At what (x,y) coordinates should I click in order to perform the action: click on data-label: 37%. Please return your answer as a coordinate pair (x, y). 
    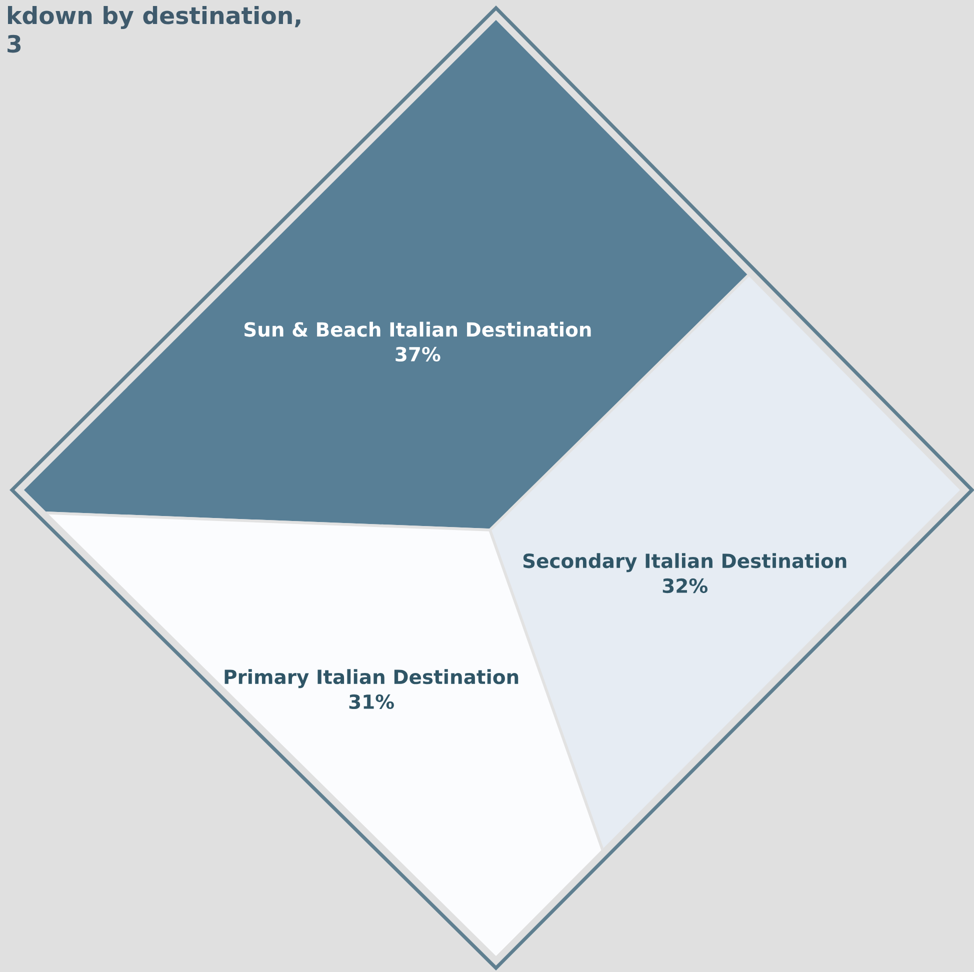
    Looking at the image, I should click on (418, 354).